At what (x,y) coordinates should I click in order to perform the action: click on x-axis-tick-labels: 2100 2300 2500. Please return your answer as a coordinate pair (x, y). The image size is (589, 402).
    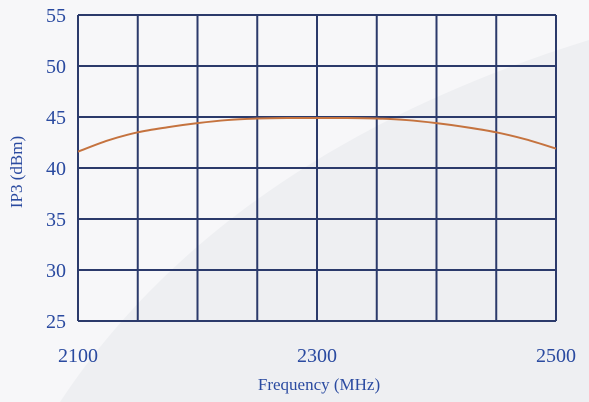
    Looking at the image, I should click on (317, 356).